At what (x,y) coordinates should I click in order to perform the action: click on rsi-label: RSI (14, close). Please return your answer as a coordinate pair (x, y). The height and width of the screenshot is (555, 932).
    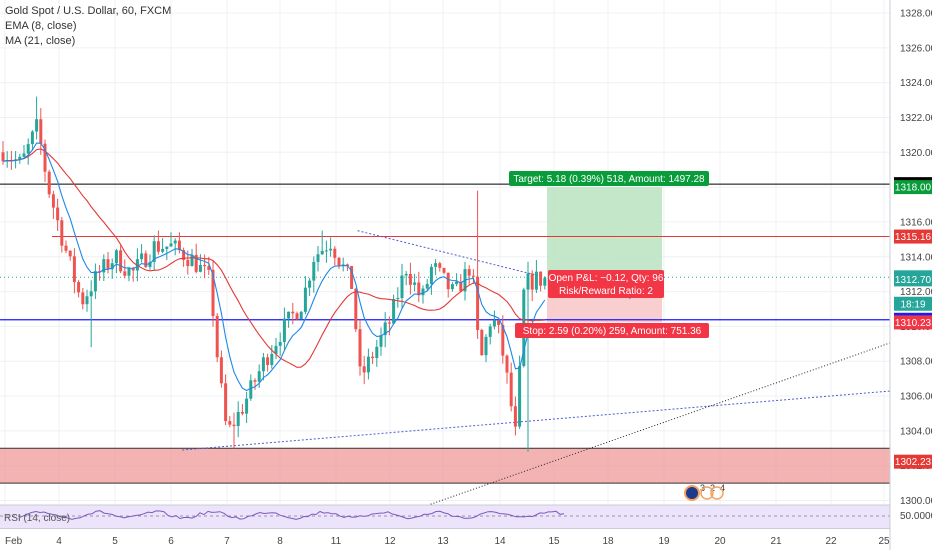
    Looking at the image, I should click on (37, 518).